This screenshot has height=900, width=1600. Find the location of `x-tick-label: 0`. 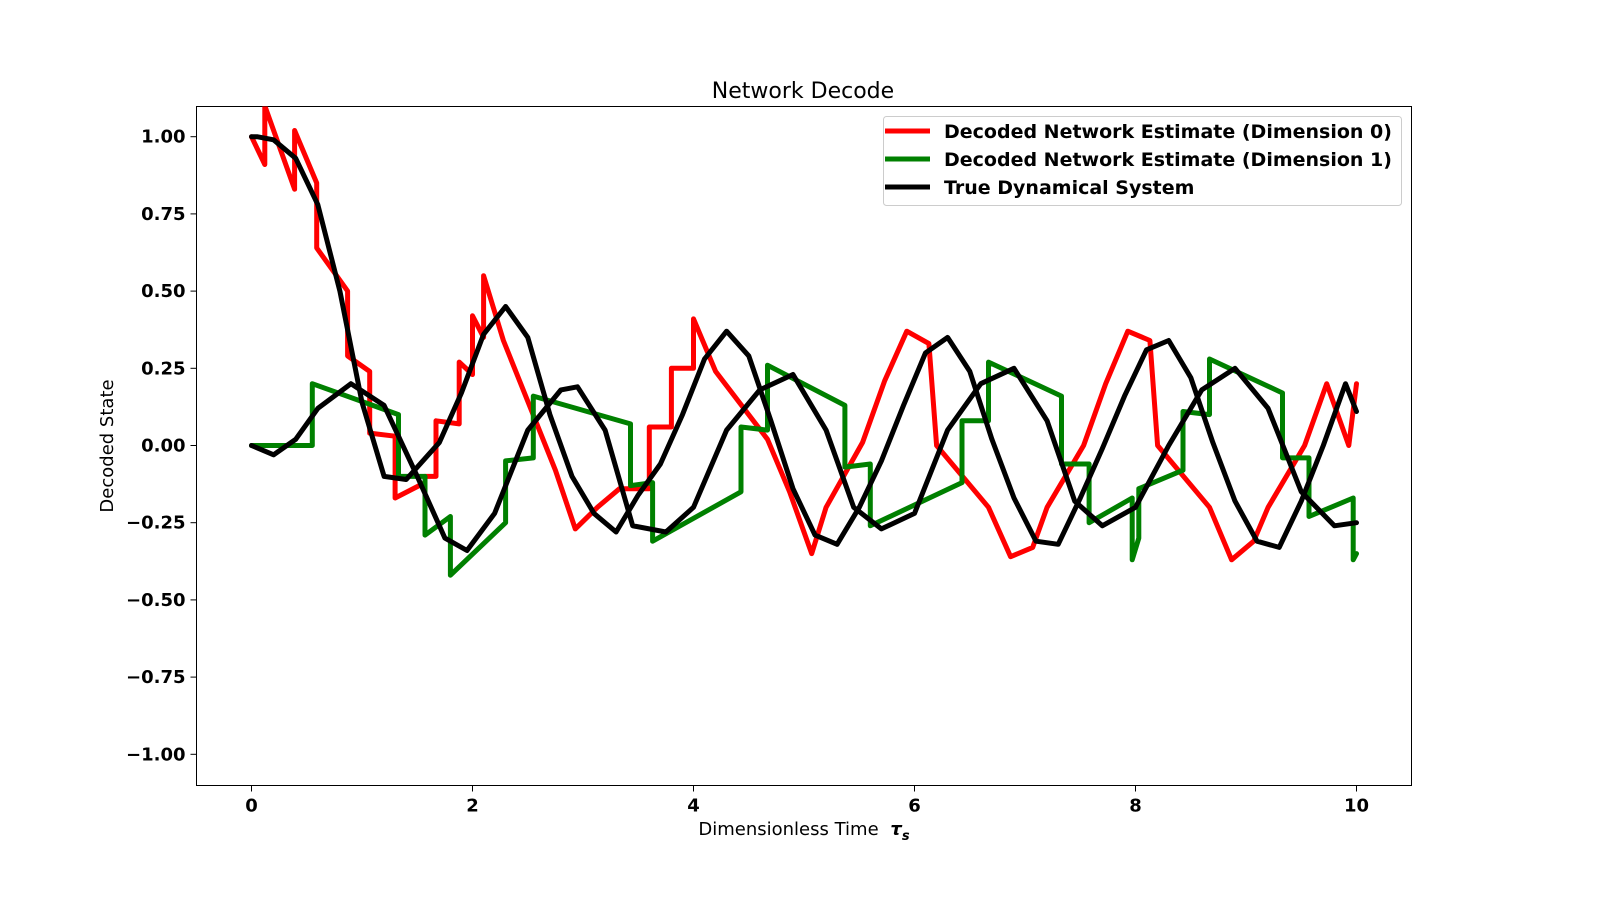

x-tick-label: 0 is located at coordinates (251, 806).